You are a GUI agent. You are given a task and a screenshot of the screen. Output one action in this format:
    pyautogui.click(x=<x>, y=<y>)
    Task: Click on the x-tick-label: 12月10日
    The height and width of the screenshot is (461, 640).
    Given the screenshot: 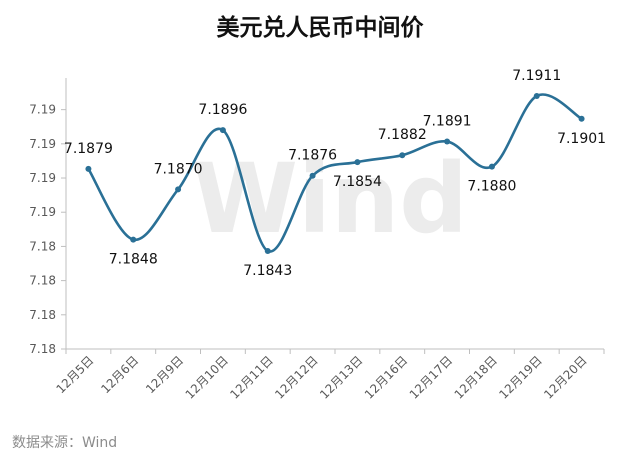 What is the action you would take?
    pyautogui.click(x=207, y=377)
    